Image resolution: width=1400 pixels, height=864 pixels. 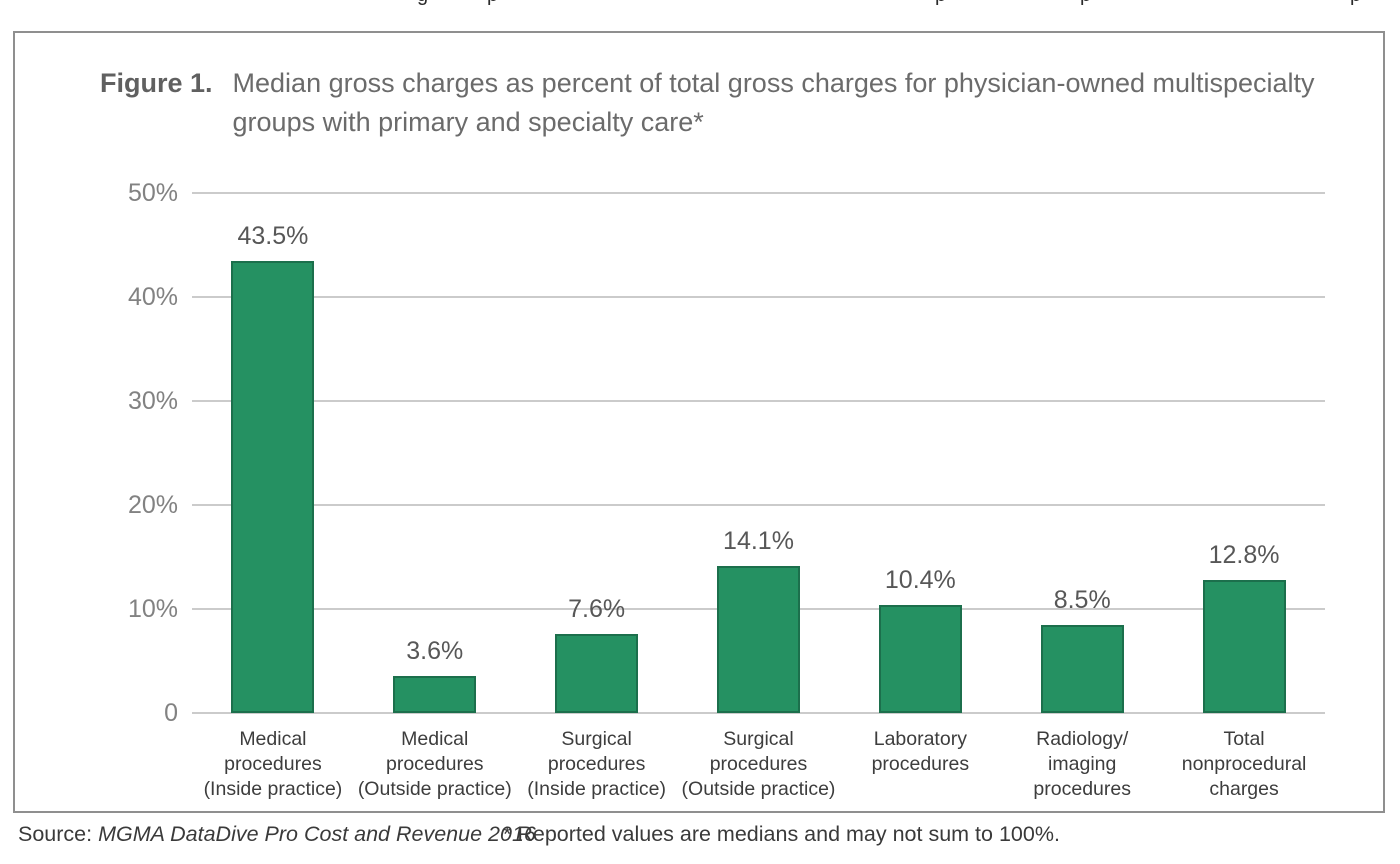 I want to click on bar-category-label: Medical procedures (Inside practice), so click(x=273, y=764).